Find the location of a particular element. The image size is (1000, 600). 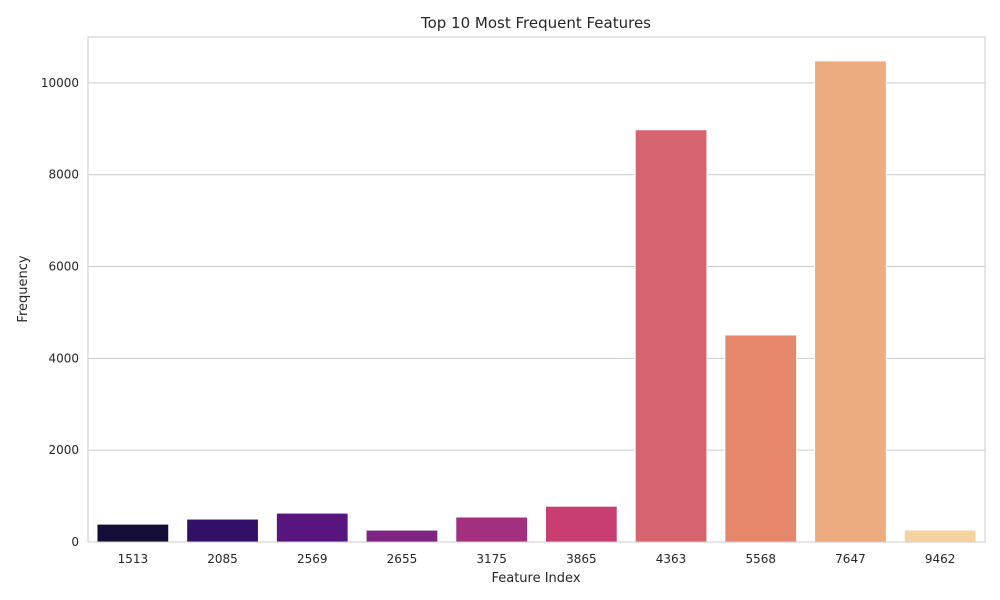

y-tick-label-2000: 2000 is located at coordinates (63, 450).